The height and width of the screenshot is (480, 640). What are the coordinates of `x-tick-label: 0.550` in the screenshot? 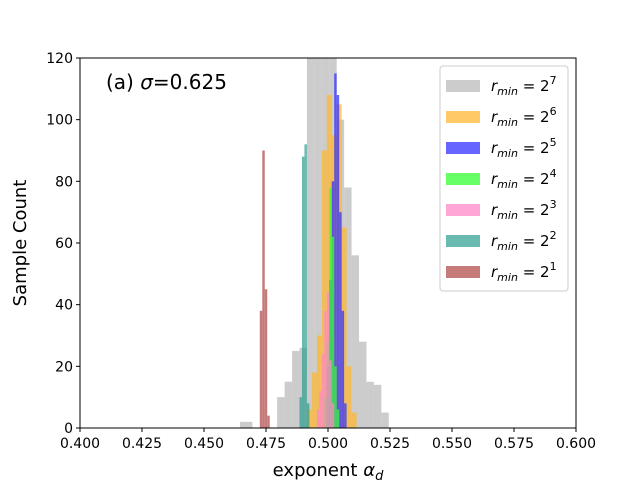 It's located at (452, 444).